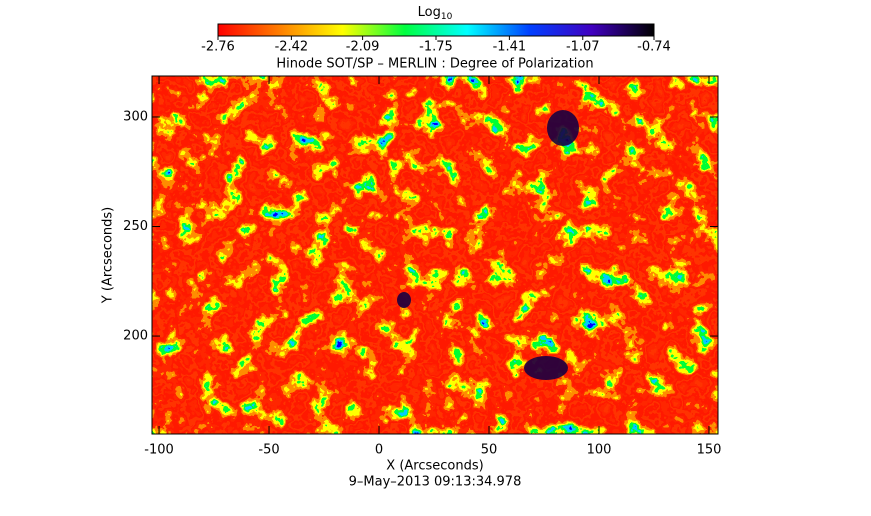  What do you see at coordinates (292, 47) in the screenshot?
I see `colorbar-tick-label: -2.42` at bounding box center [292, 47].